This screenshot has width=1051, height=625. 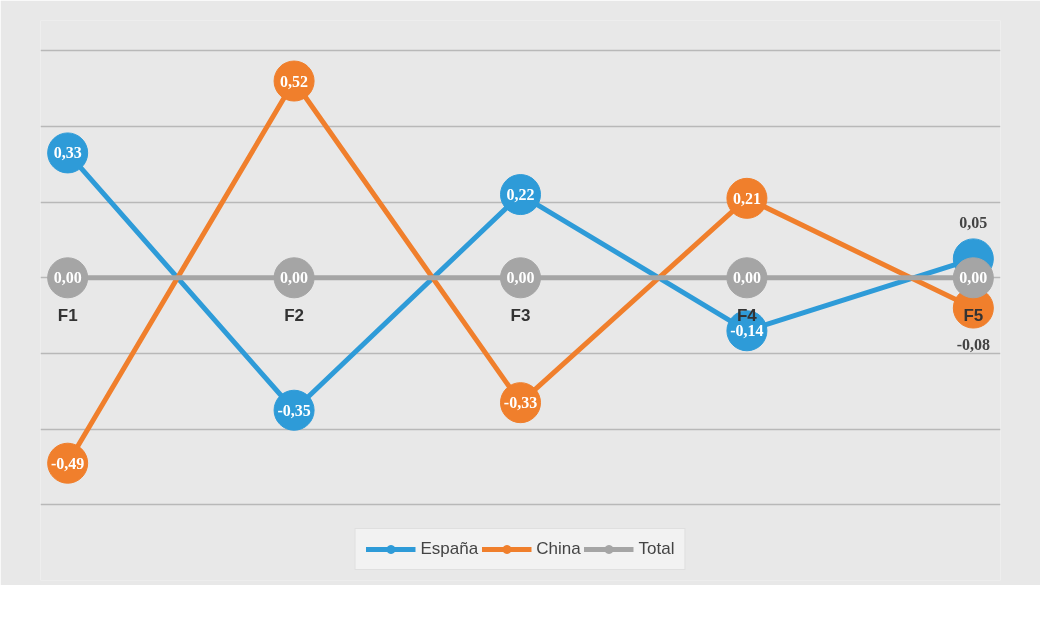 What do you see at coordinates (747, 331) in the screenshot?
I see `data-label: -0,14` at bounding box center [747, 331].